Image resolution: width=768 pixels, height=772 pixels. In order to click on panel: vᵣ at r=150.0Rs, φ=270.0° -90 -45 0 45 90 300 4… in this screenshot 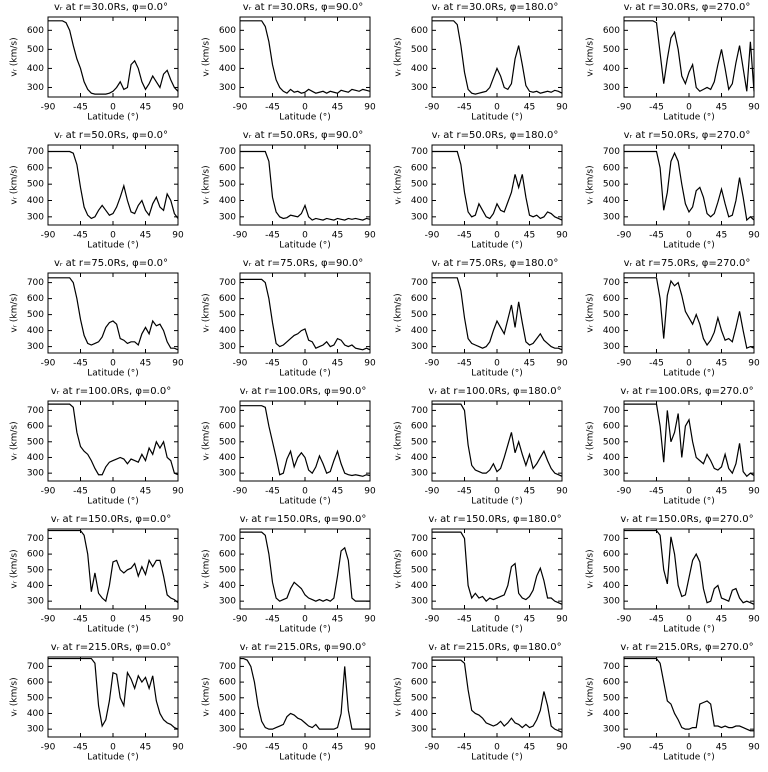, I will do `click(673, 574)`.